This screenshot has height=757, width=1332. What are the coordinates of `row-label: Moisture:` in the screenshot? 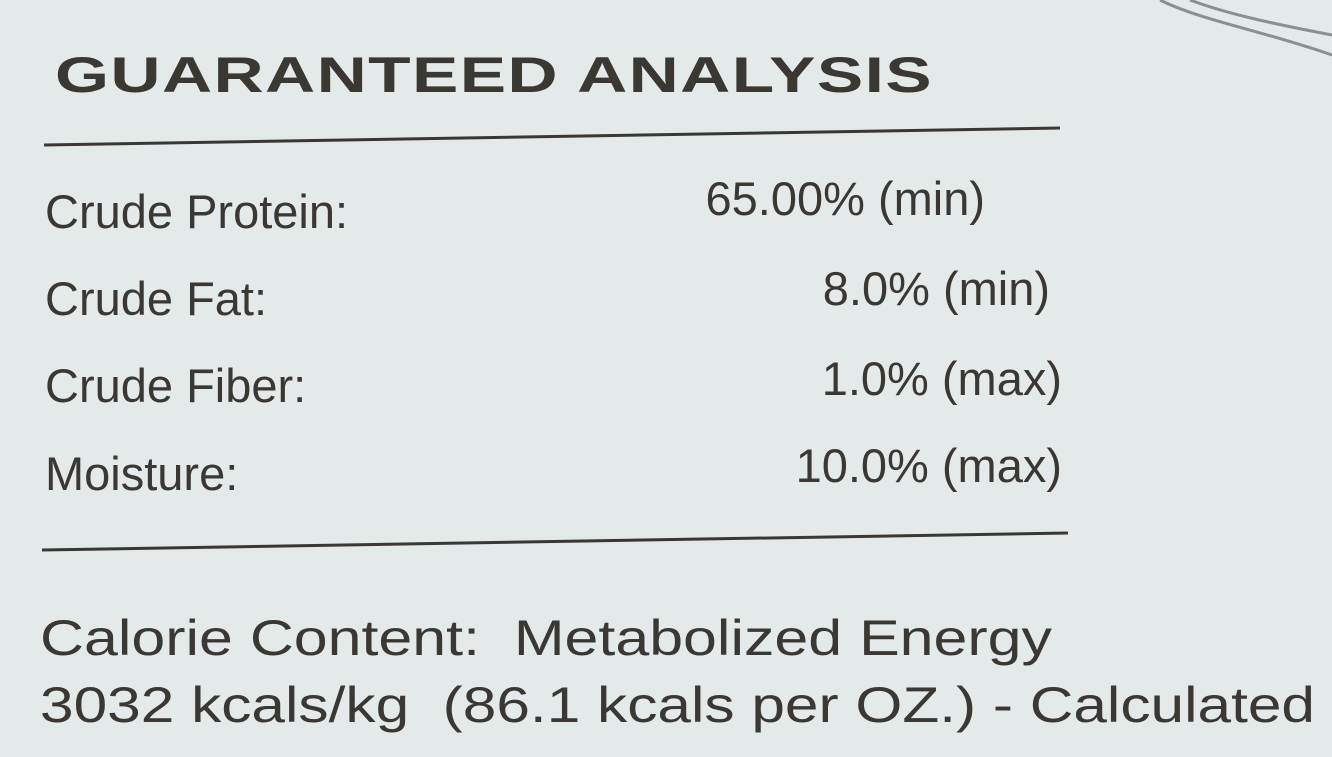 It's located at (141, 473).